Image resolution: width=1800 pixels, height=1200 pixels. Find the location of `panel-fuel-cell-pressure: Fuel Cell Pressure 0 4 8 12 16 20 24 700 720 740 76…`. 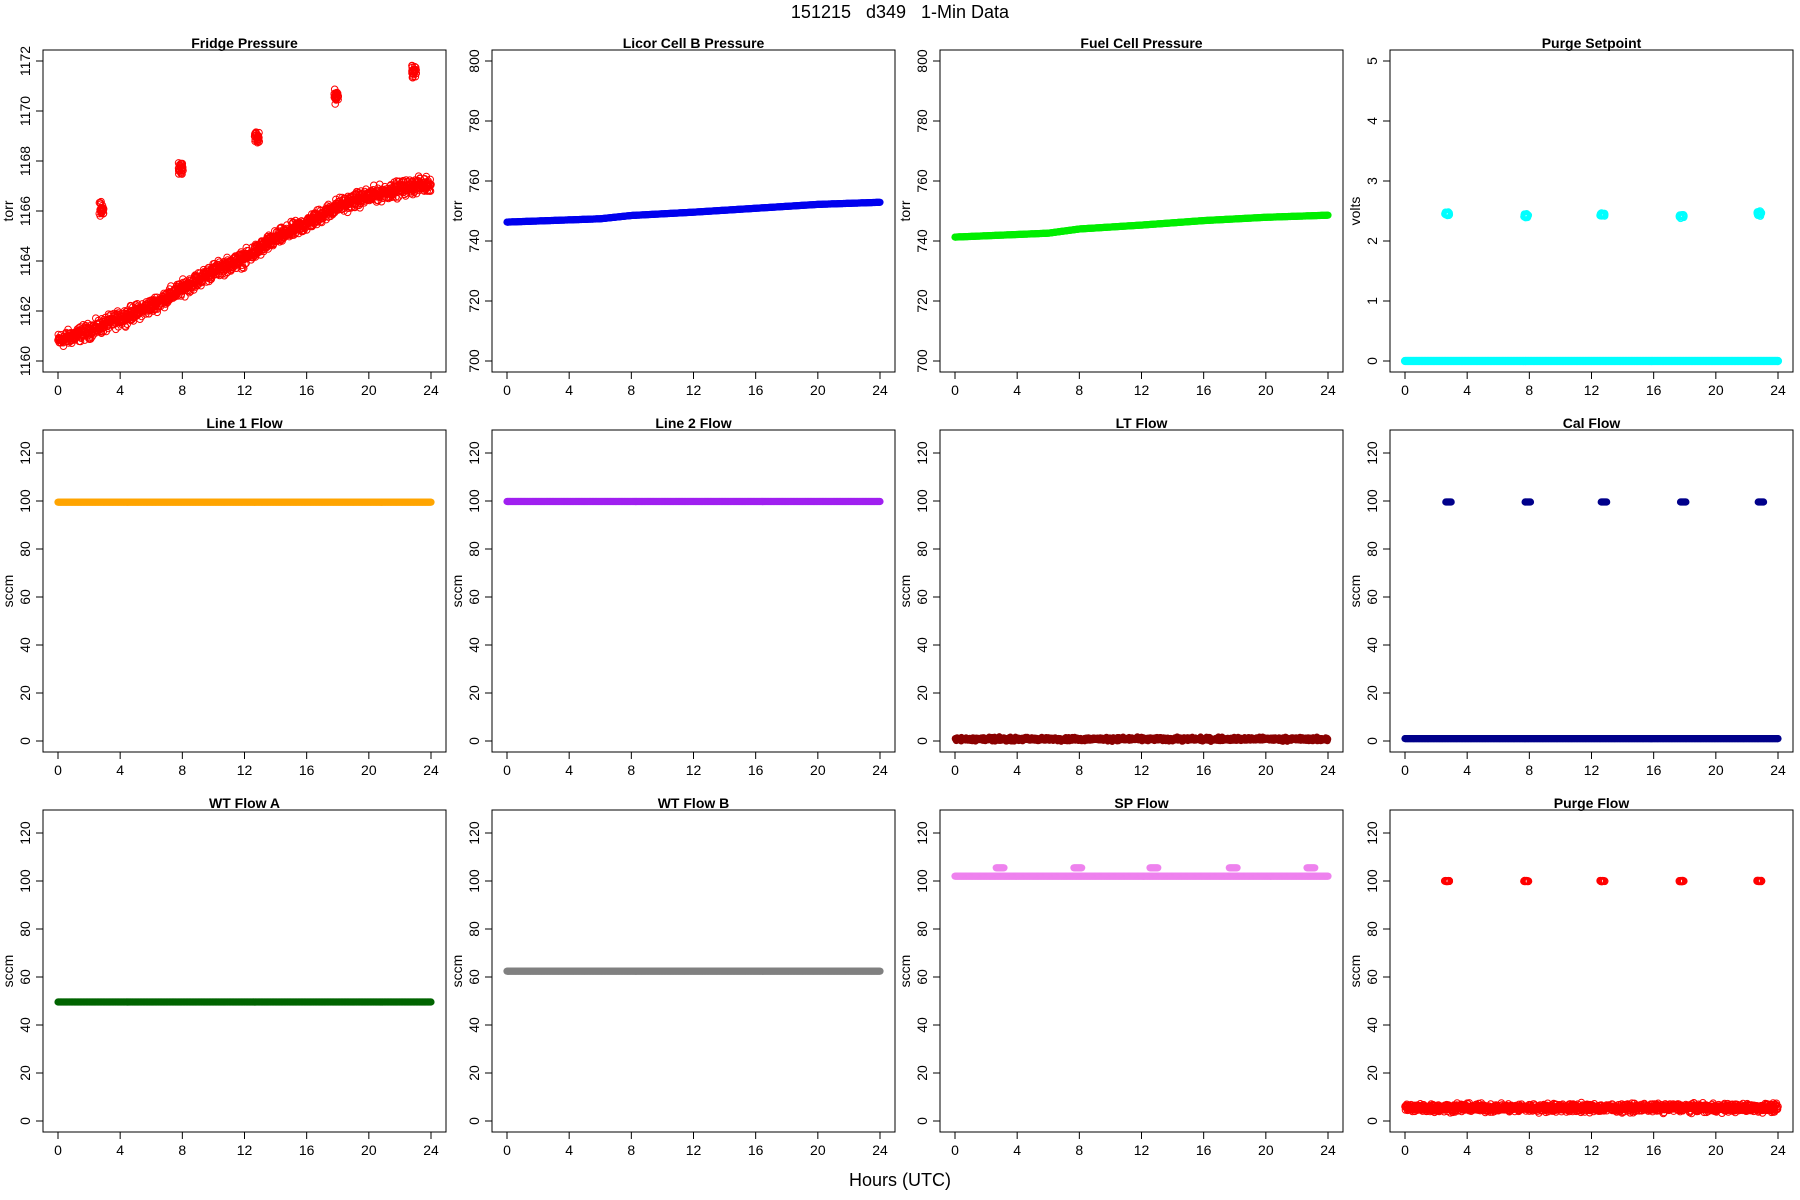

panel-fuel-cell-pressure: Fuel Cell Pressure 0 4 8 12 16 20 24 700 720 740 76… is located at coordinates (1120, 216).